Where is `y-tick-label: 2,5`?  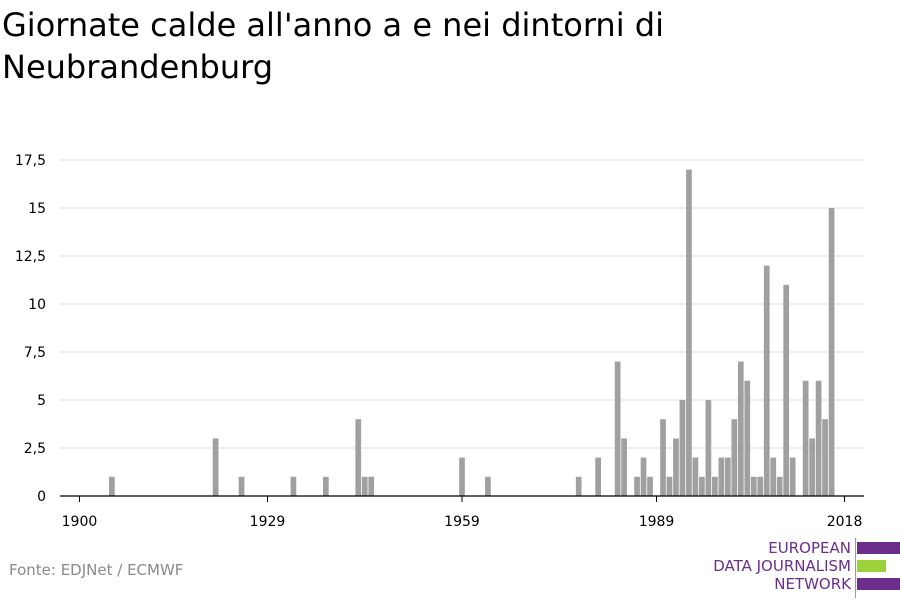
y-tick-label: 2,5 is located at coordinates (35, 449).